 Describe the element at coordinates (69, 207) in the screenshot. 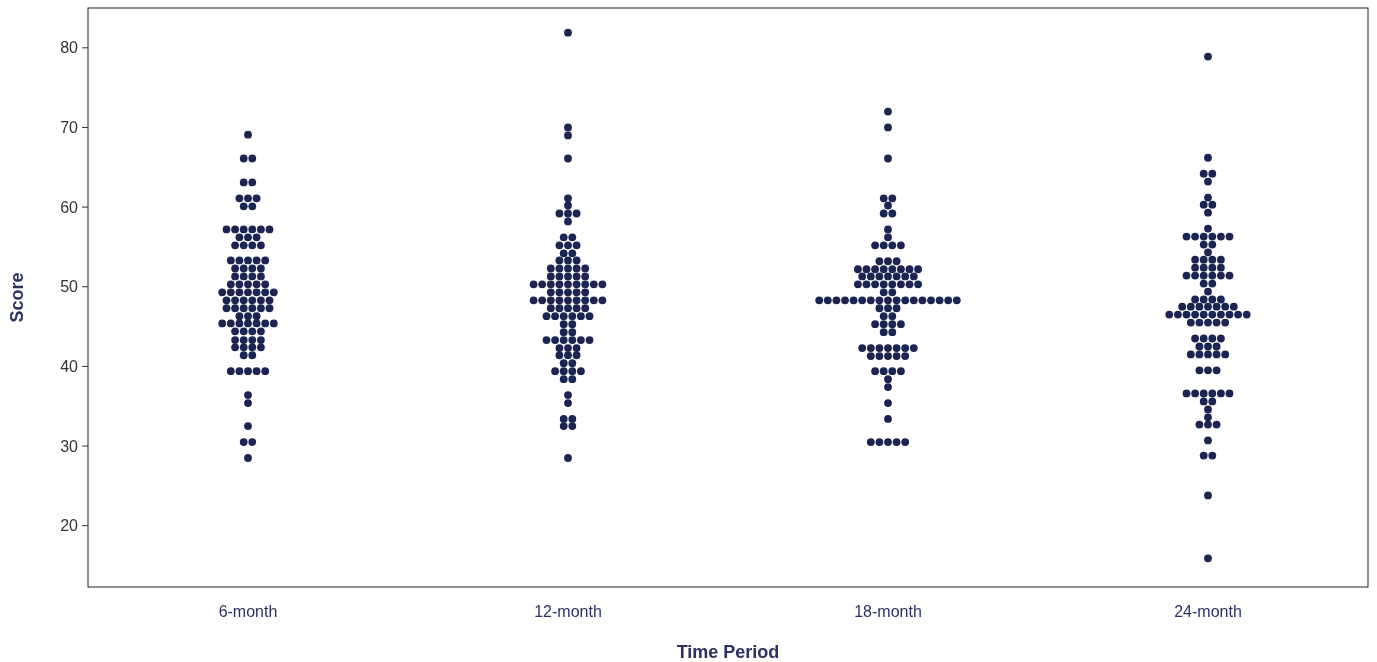

I see `y-tick-label: 60` at that location.